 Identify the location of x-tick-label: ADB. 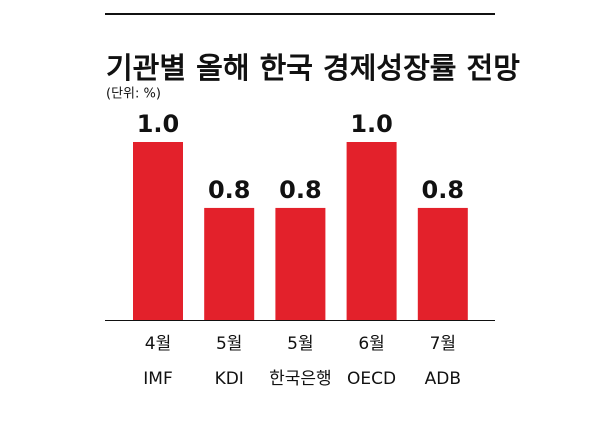
(443, 379).